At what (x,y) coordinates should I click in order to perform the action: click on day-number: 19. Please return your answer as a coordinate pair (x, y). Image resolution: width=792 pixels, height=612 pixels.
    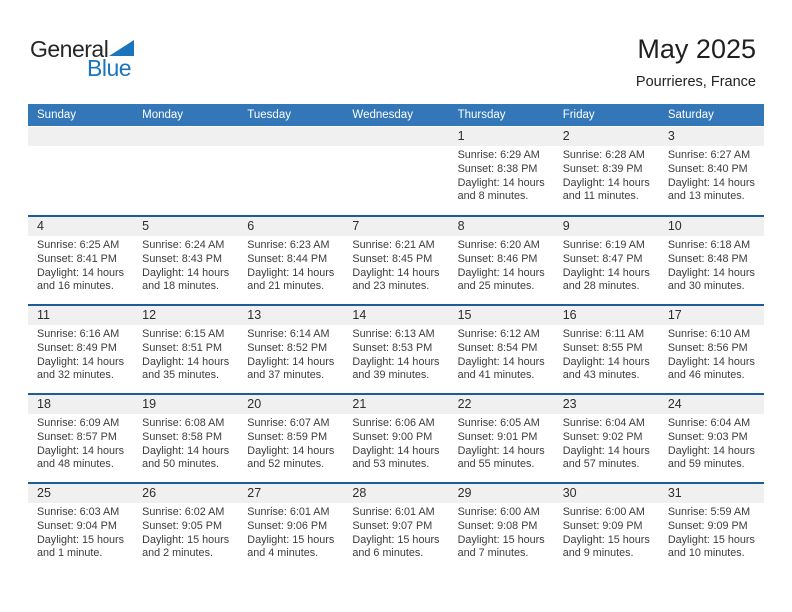
    Looking at the image, I should click on (186, 404).